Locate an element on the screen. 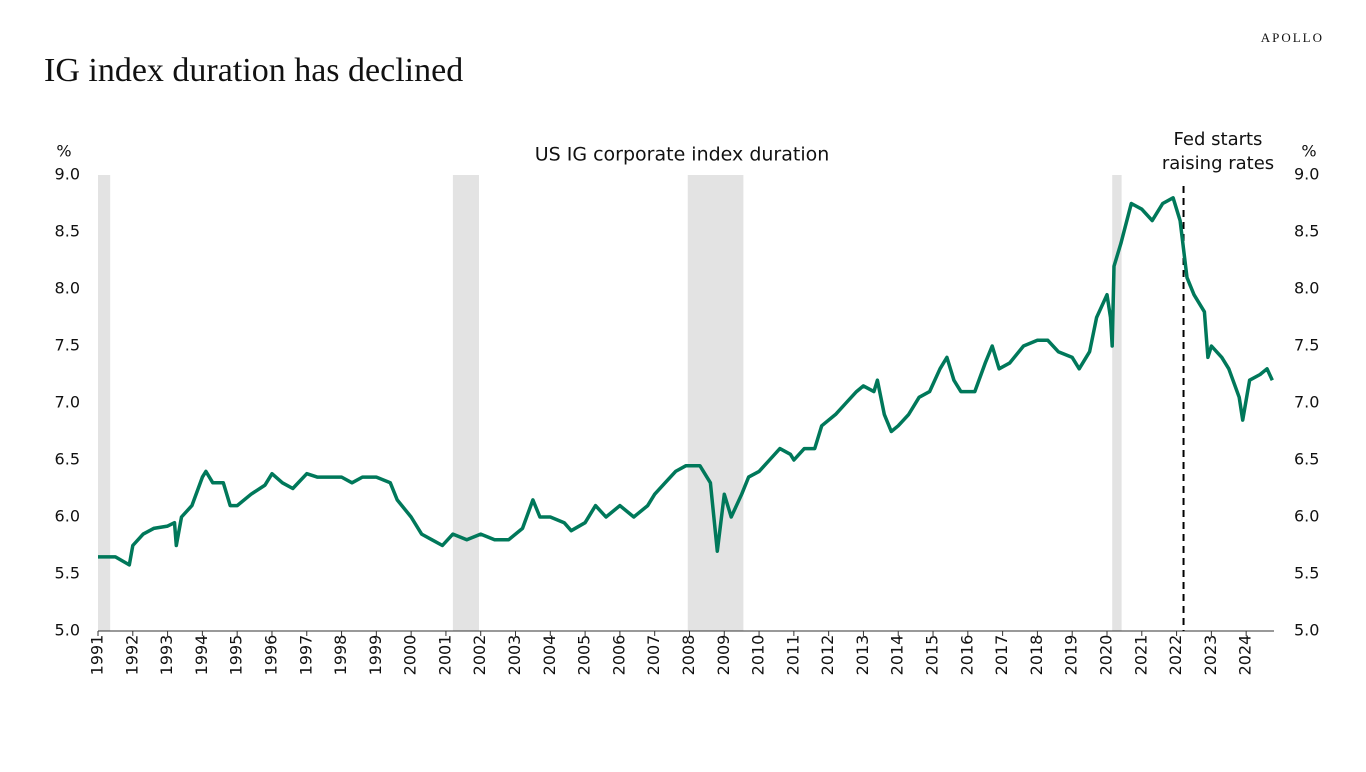 This screenshot has width=1366, height=772. x-tick-label: 2010 is located at coordinates (758, 655).